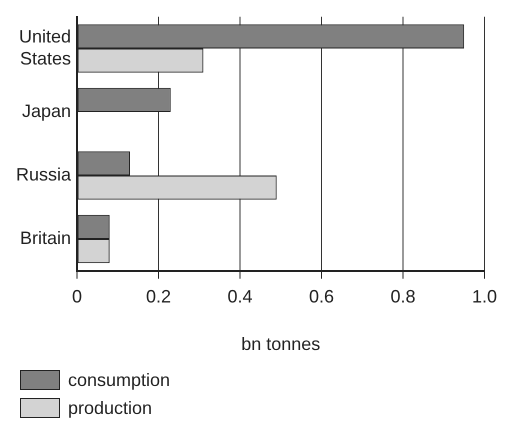 The height and width of the screenshot is (434, 505). Describe the element at coordinates (403, 296) in the screenshot. I see `x-tick-label: 0.8` at that location.